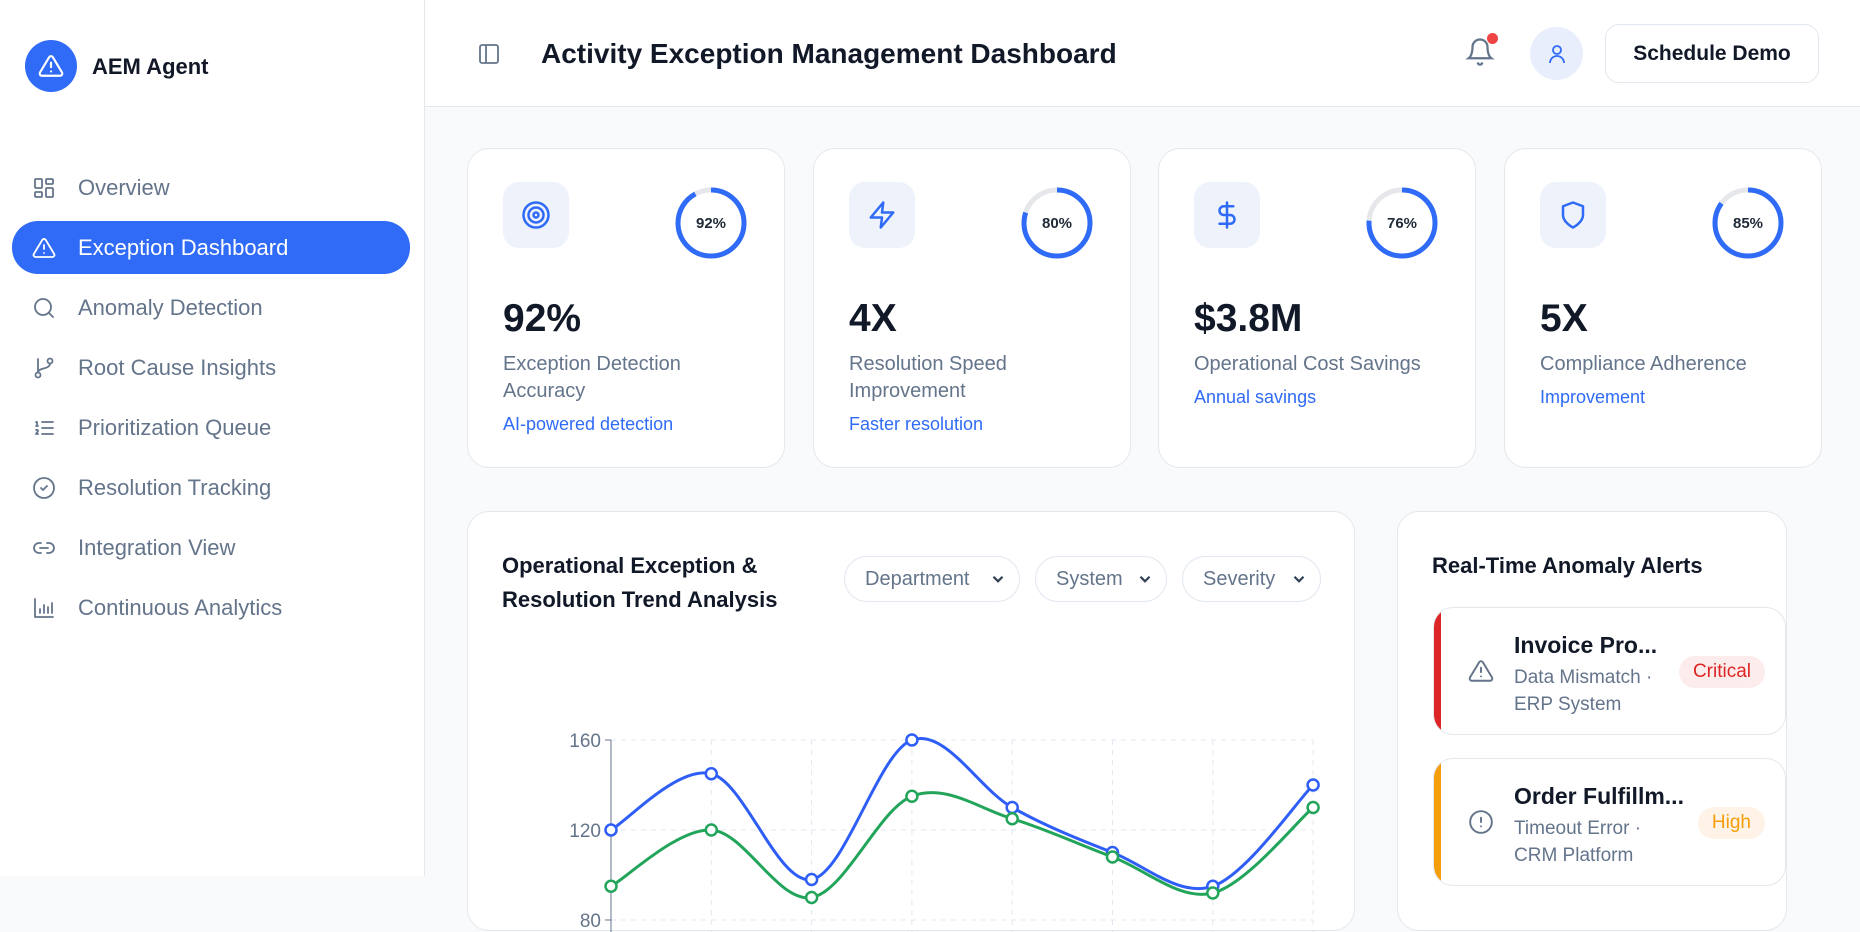  I want to click on kpi-value: 92%, so click(542, 318).